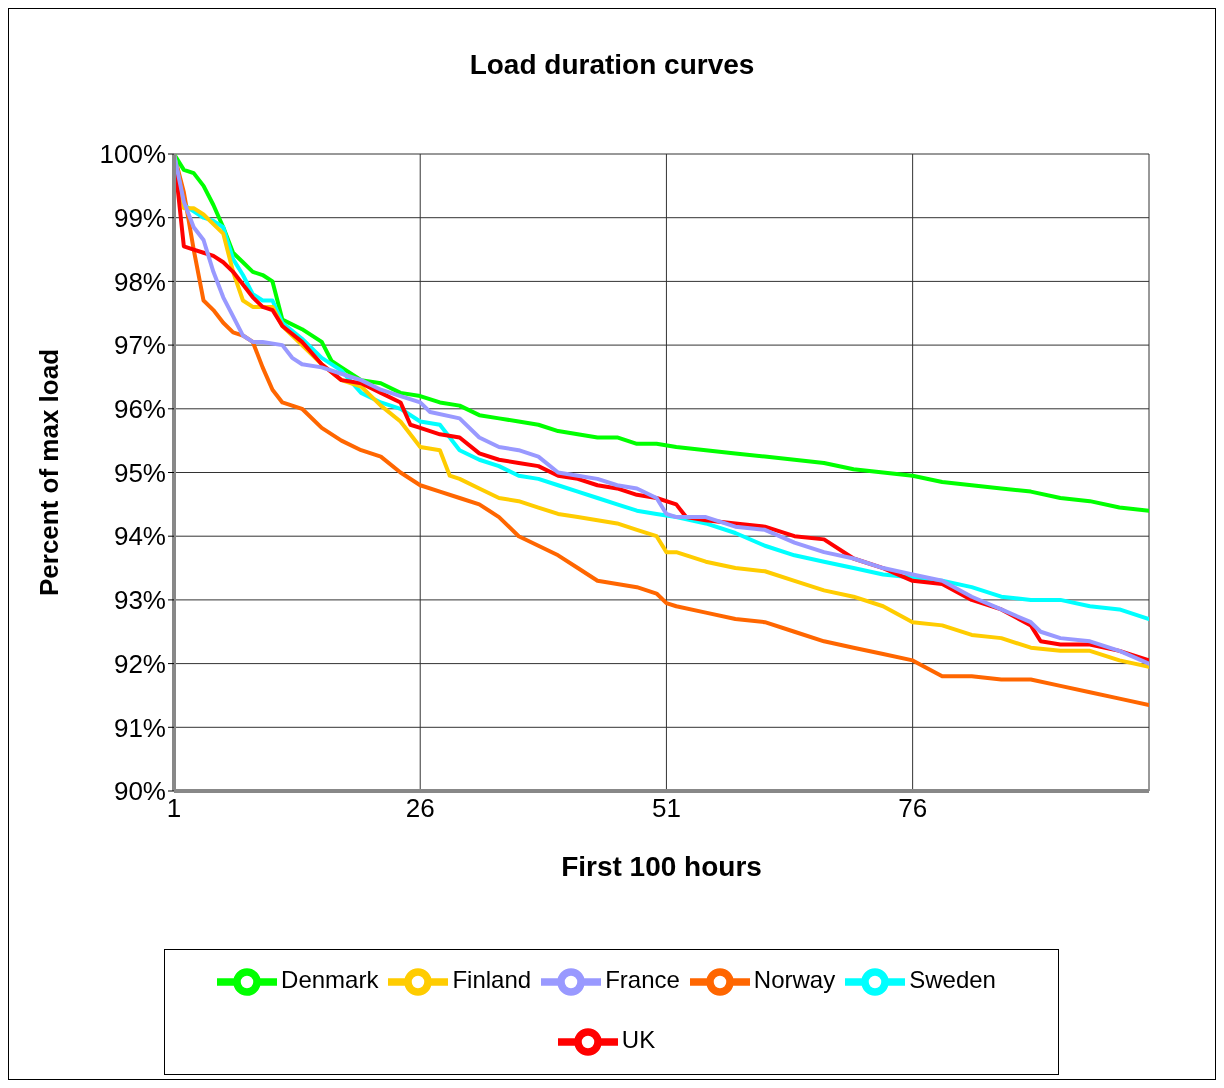 The height and width of the screenshot is (1088, 1224). I want to click on y-tick-label: 91%, so click(139, 727).